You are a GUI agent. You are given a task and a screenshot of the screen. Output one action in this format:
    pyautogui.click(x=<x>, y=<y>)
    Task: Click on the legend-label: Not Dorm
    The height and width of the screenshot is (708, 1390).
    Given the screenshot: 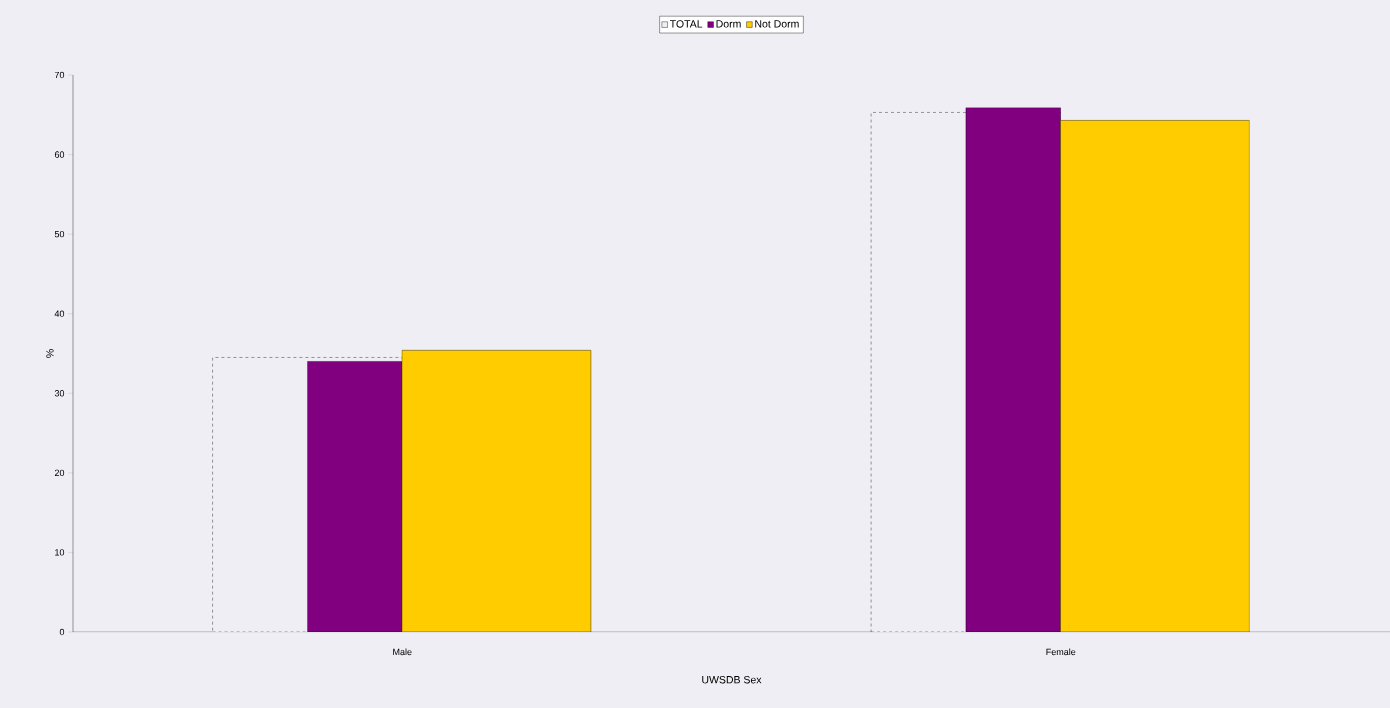 What is the action you would take?
    pyautogui.click(x=777, y=24)
    